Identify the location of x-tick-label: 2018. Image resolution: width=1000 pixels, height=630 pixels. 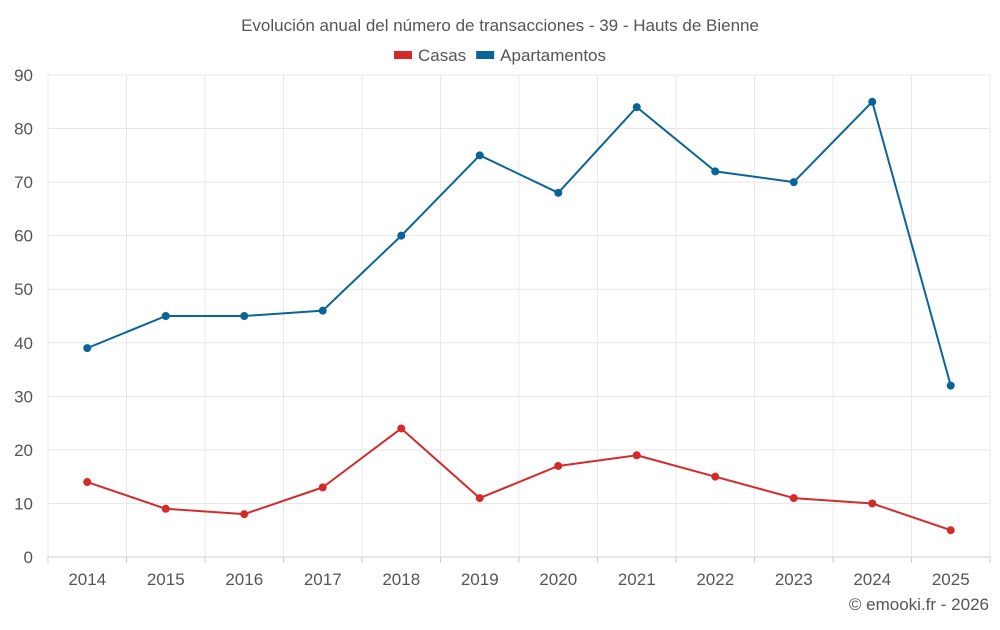
(401, 579).